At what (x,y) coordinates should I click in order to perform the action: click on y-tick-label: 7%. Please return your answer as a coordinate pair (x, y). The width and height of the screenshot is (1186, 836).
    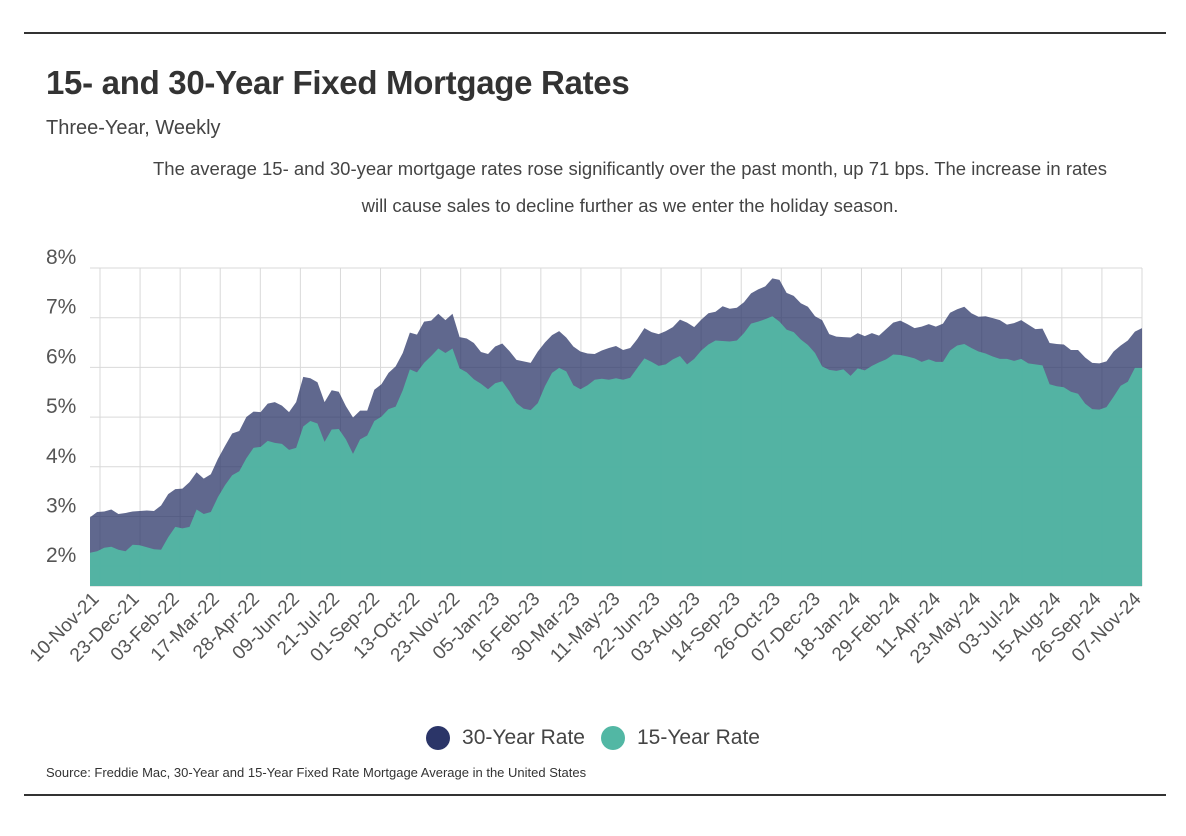
    Looking at the image, I should click on (61, 307).